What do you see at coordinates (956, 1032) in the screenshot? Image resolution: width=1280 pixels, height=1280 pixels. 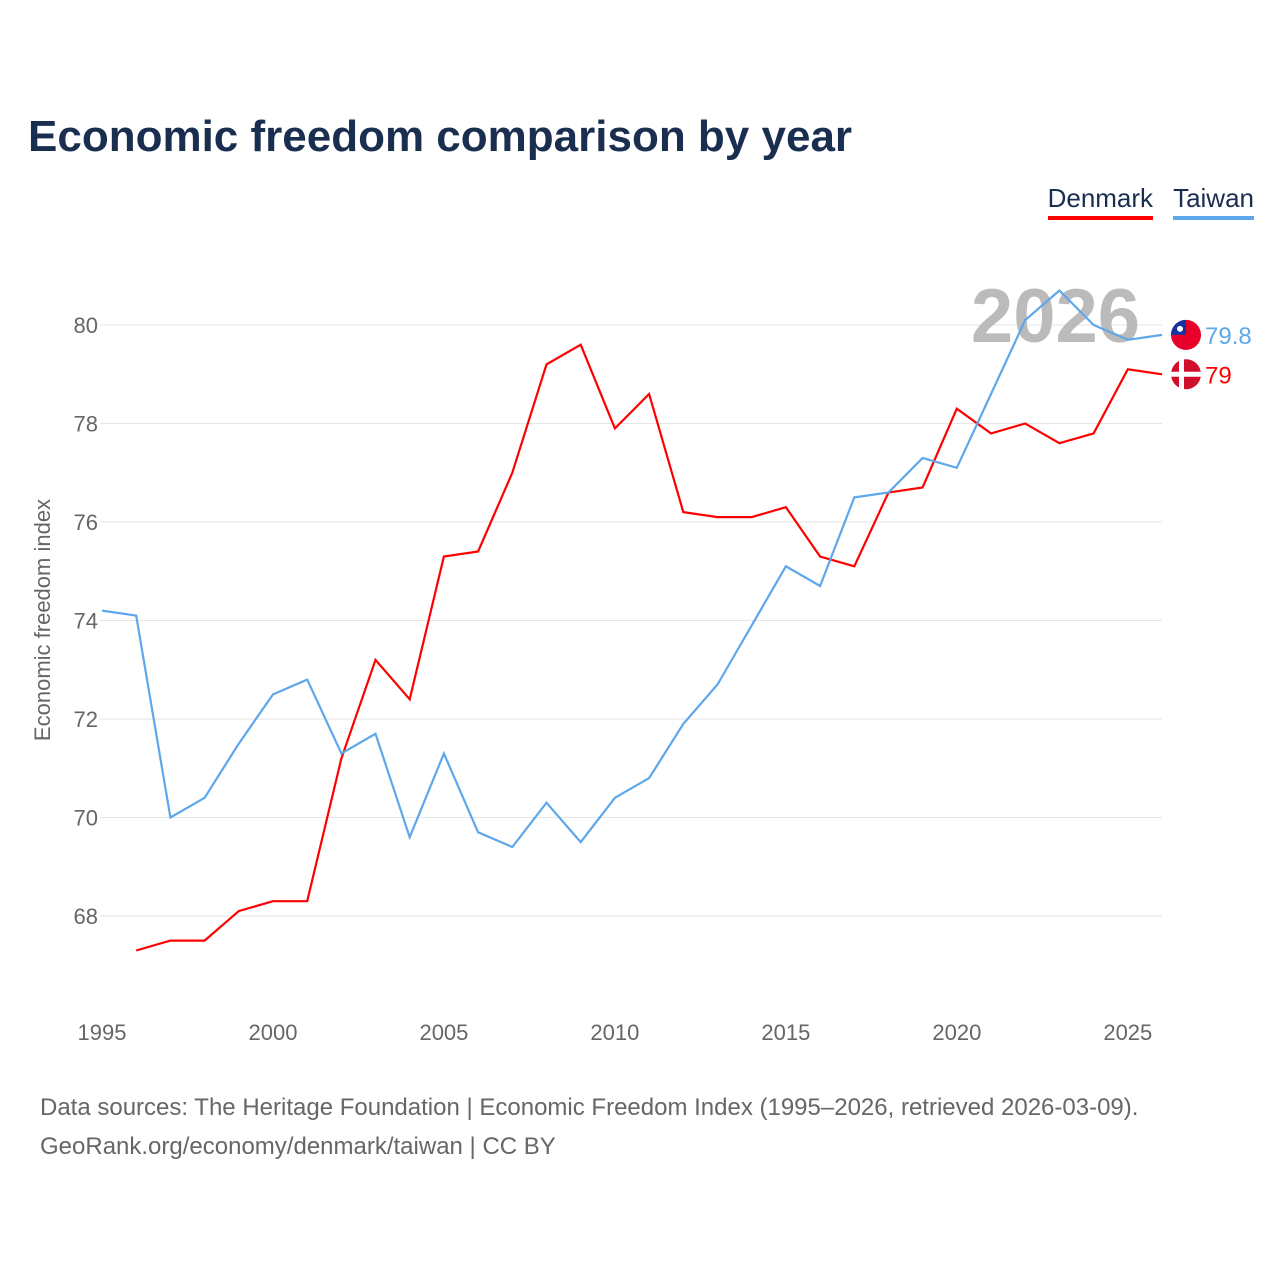 I see `x-tick-label: 2020` at bounding box center [956, 1032].